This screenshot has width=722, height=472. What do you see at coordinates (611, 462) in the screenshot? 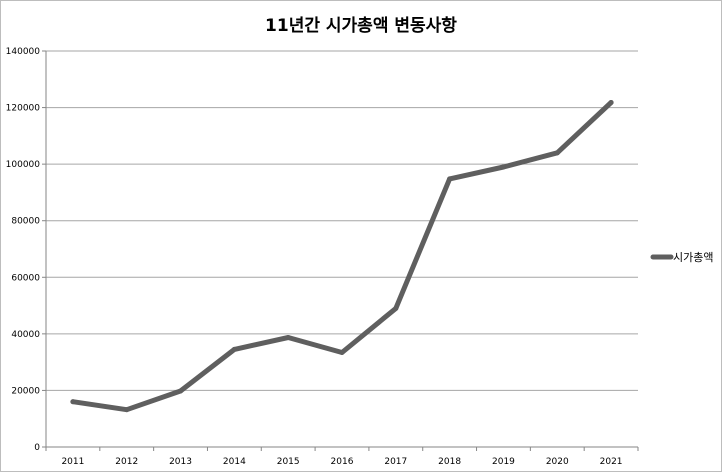
I see `x-tick-label-2021: 2021` at bounding box center [611, 462].